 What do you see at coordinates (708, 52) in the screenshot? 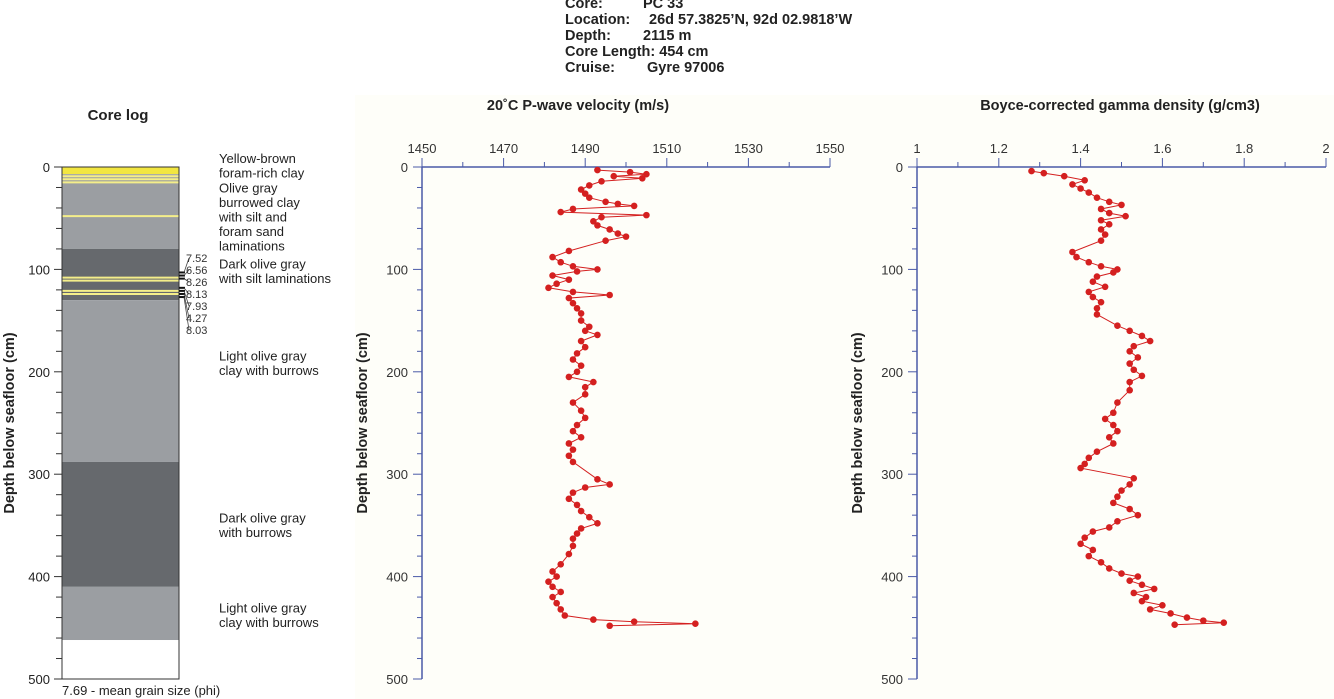
I see `metadata-row: Core Length: 454 cm` at bounding box center [708, 52].